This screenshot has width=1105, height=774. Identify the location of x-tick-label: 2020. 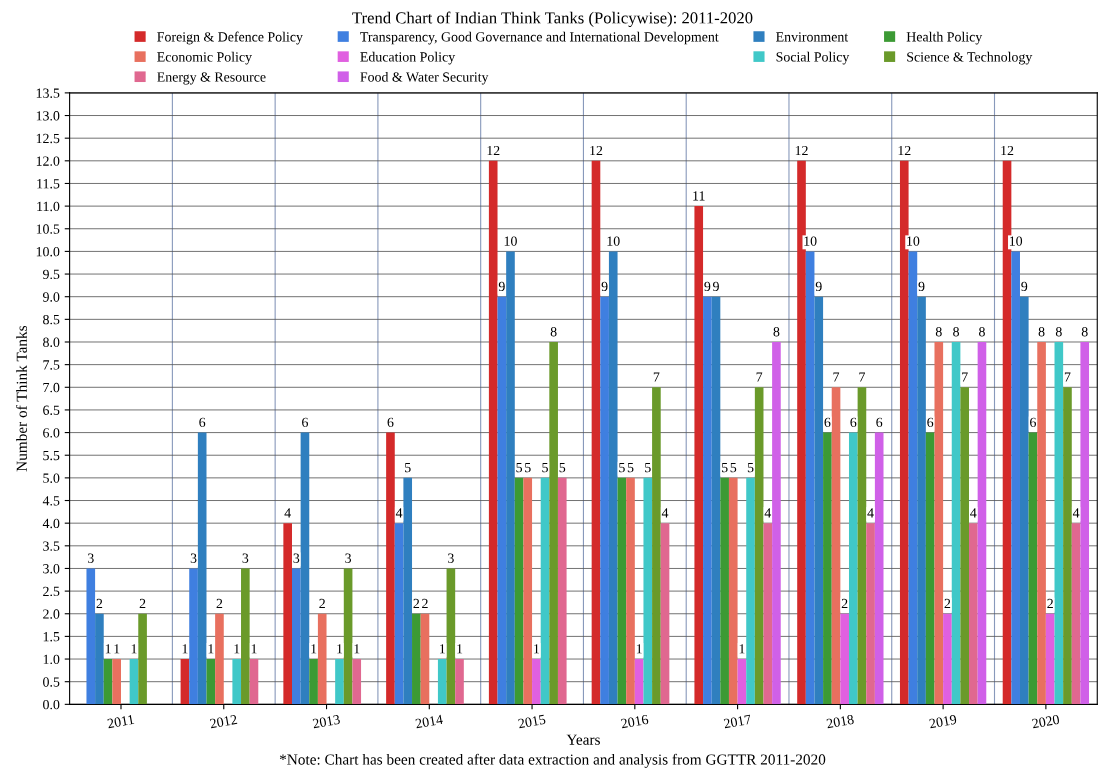
(1045, 721).